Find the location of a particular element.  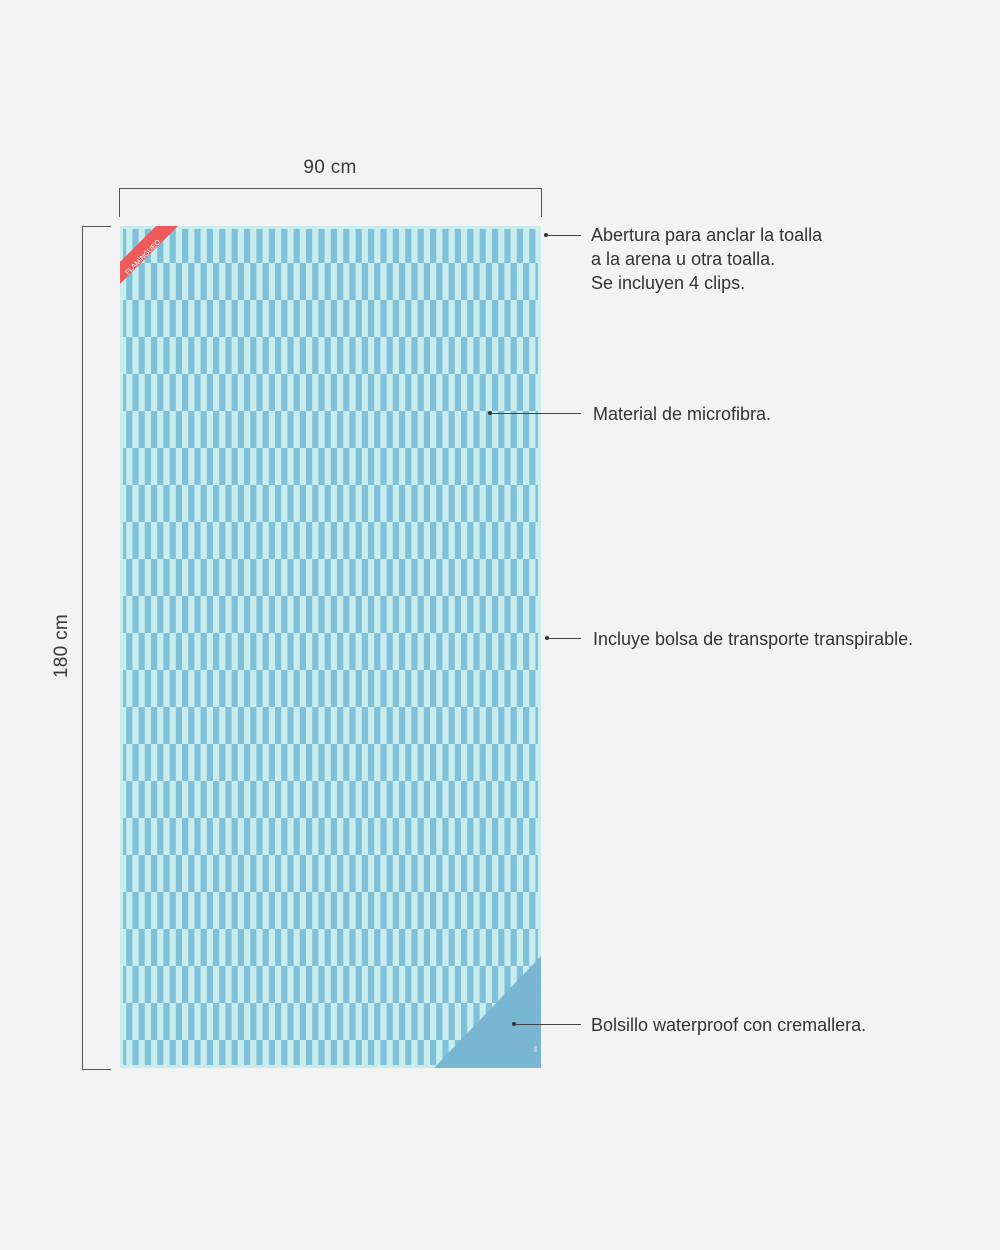

width-dimension-bracket is located at coordinates (330, 202).